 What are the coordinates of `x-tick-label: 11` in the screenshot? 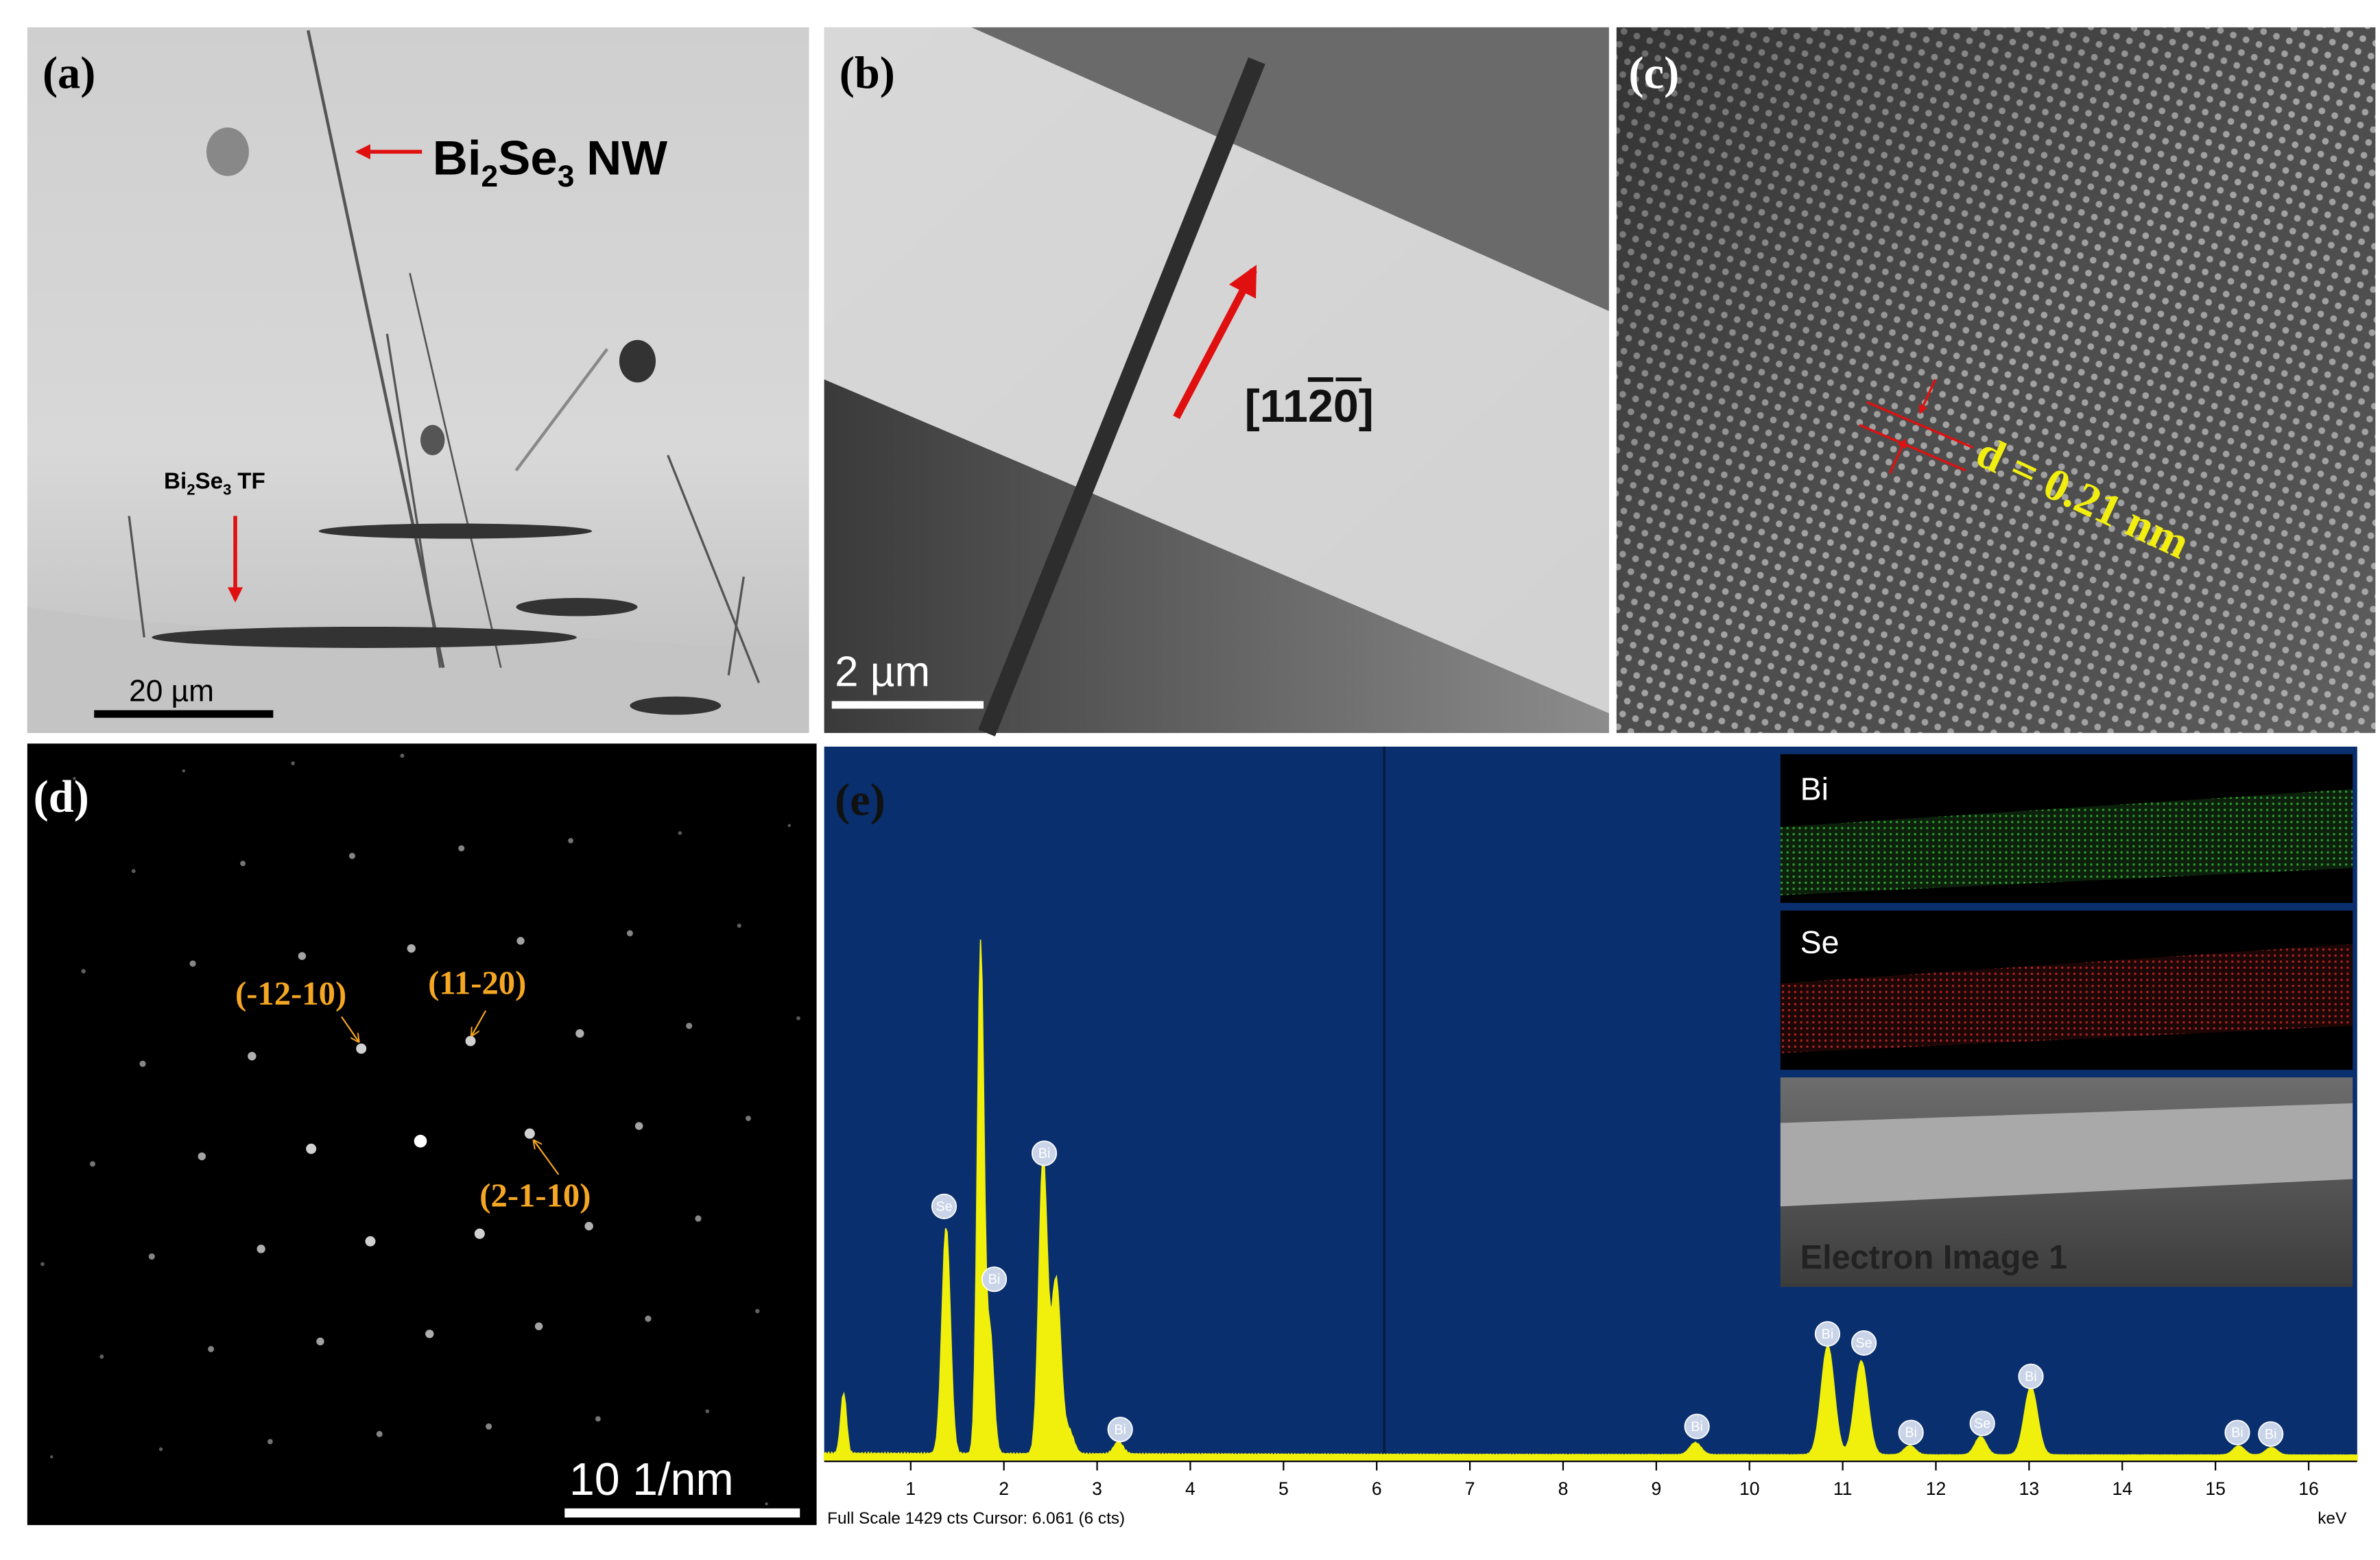 It's located at (1843, 1488).